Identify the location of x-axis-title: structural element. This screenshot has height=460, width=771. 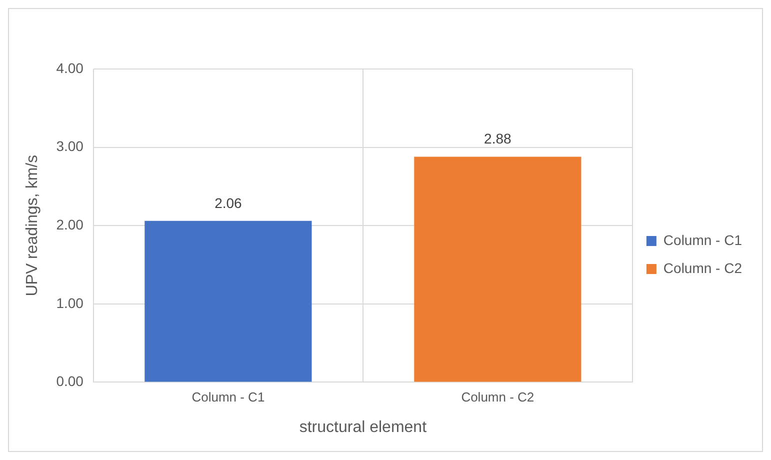
(363, 427).